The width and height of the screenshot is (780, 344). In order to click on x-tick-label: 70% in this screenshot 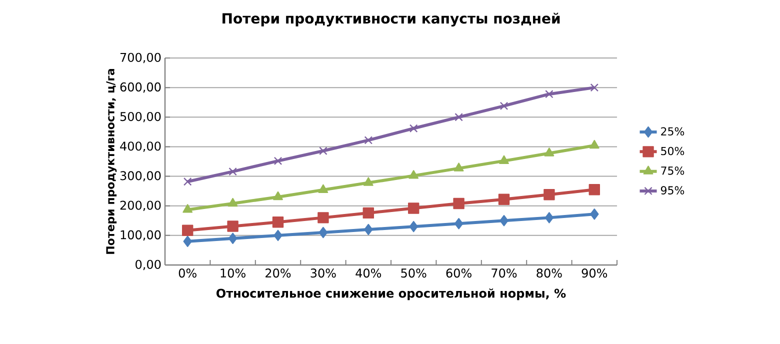, I will do `click(504, 273)`.